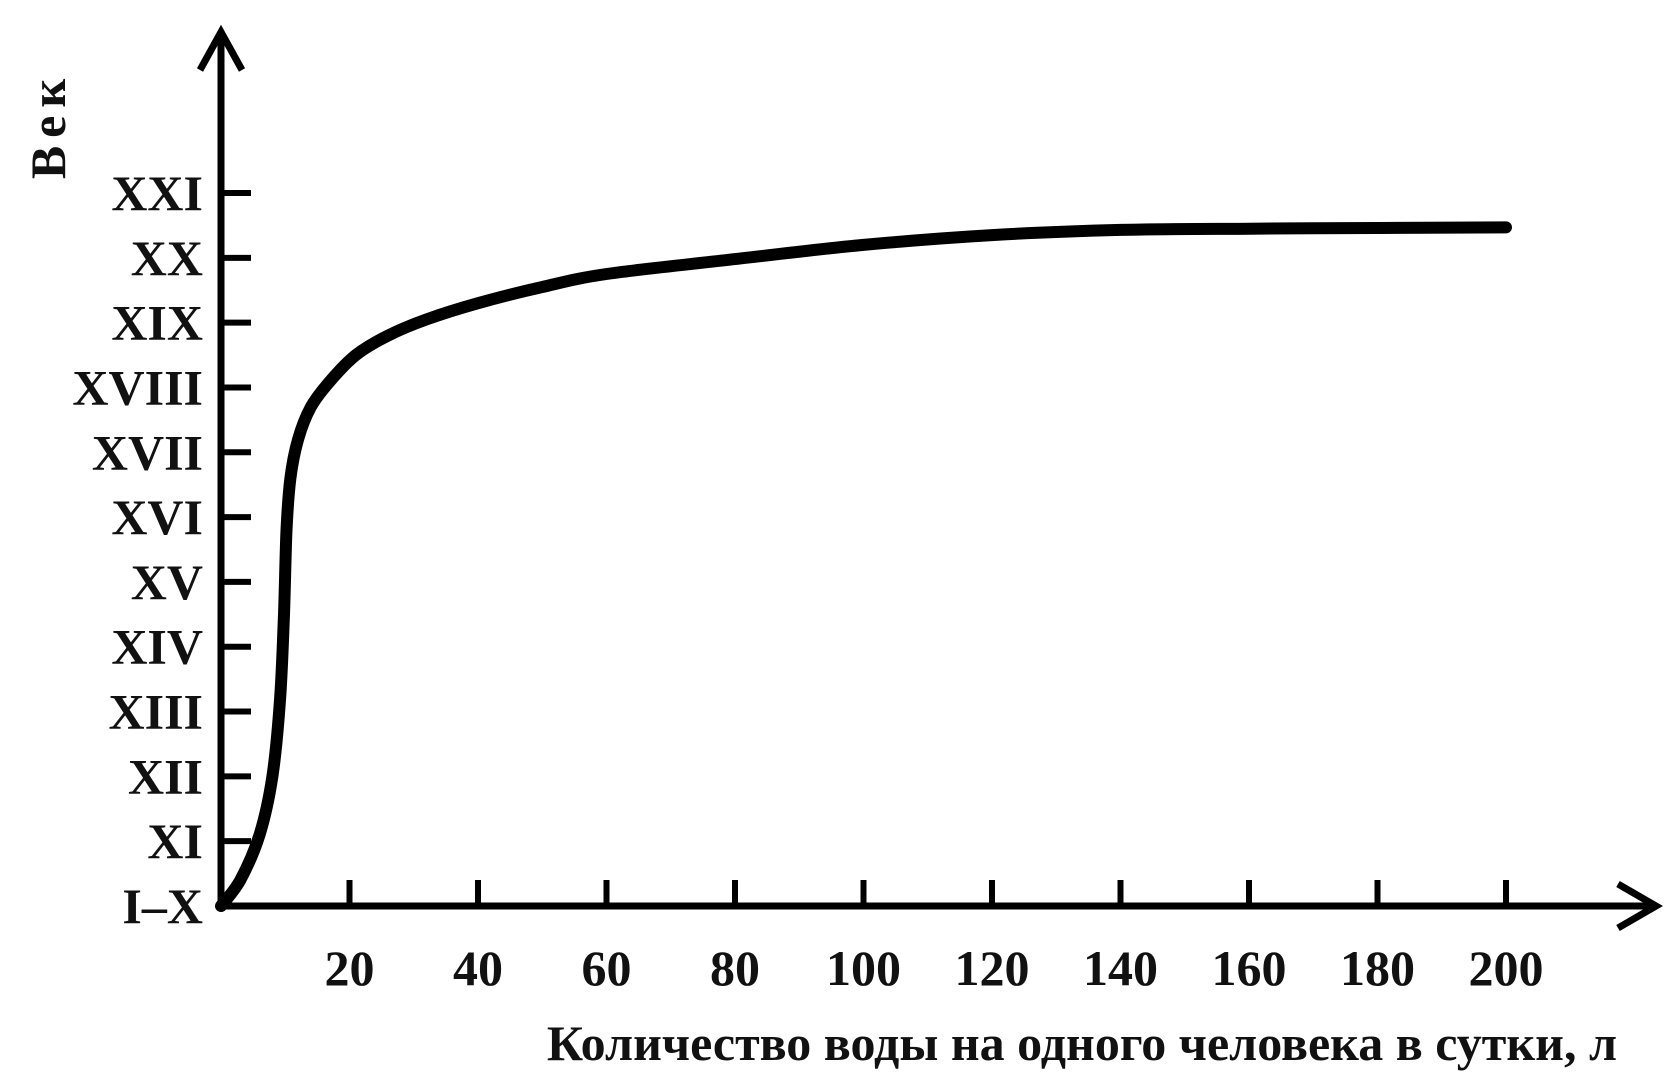 The height and width of the screenshot is (1077, 1669). I want to click on y-ticks: I–X XI XII XIII XIV XV XVI XVII XVIII XIX XX XXI, so click(161, 549).